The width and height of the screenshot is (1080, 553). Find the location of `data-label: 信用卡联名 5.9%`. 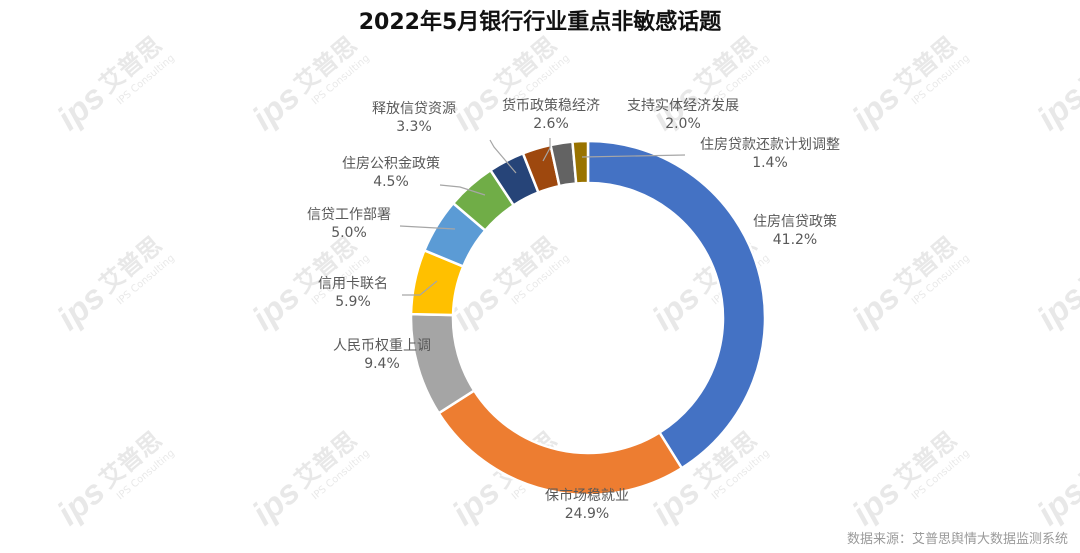

data-label: 信用卡联名 5.9% is located at coordinates (353, 293).